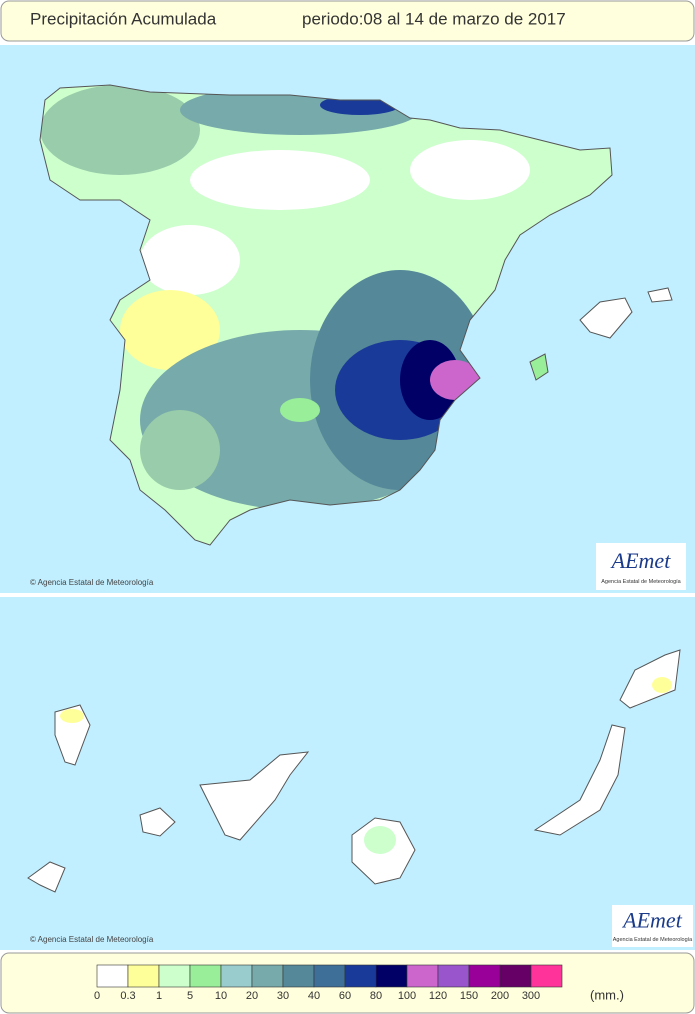 The height and width of the screenshot is (1014, 695). What do you see at coordinates (606, 318) in the screenshot?
I see `mallorca` at bounding box center [606, 318].